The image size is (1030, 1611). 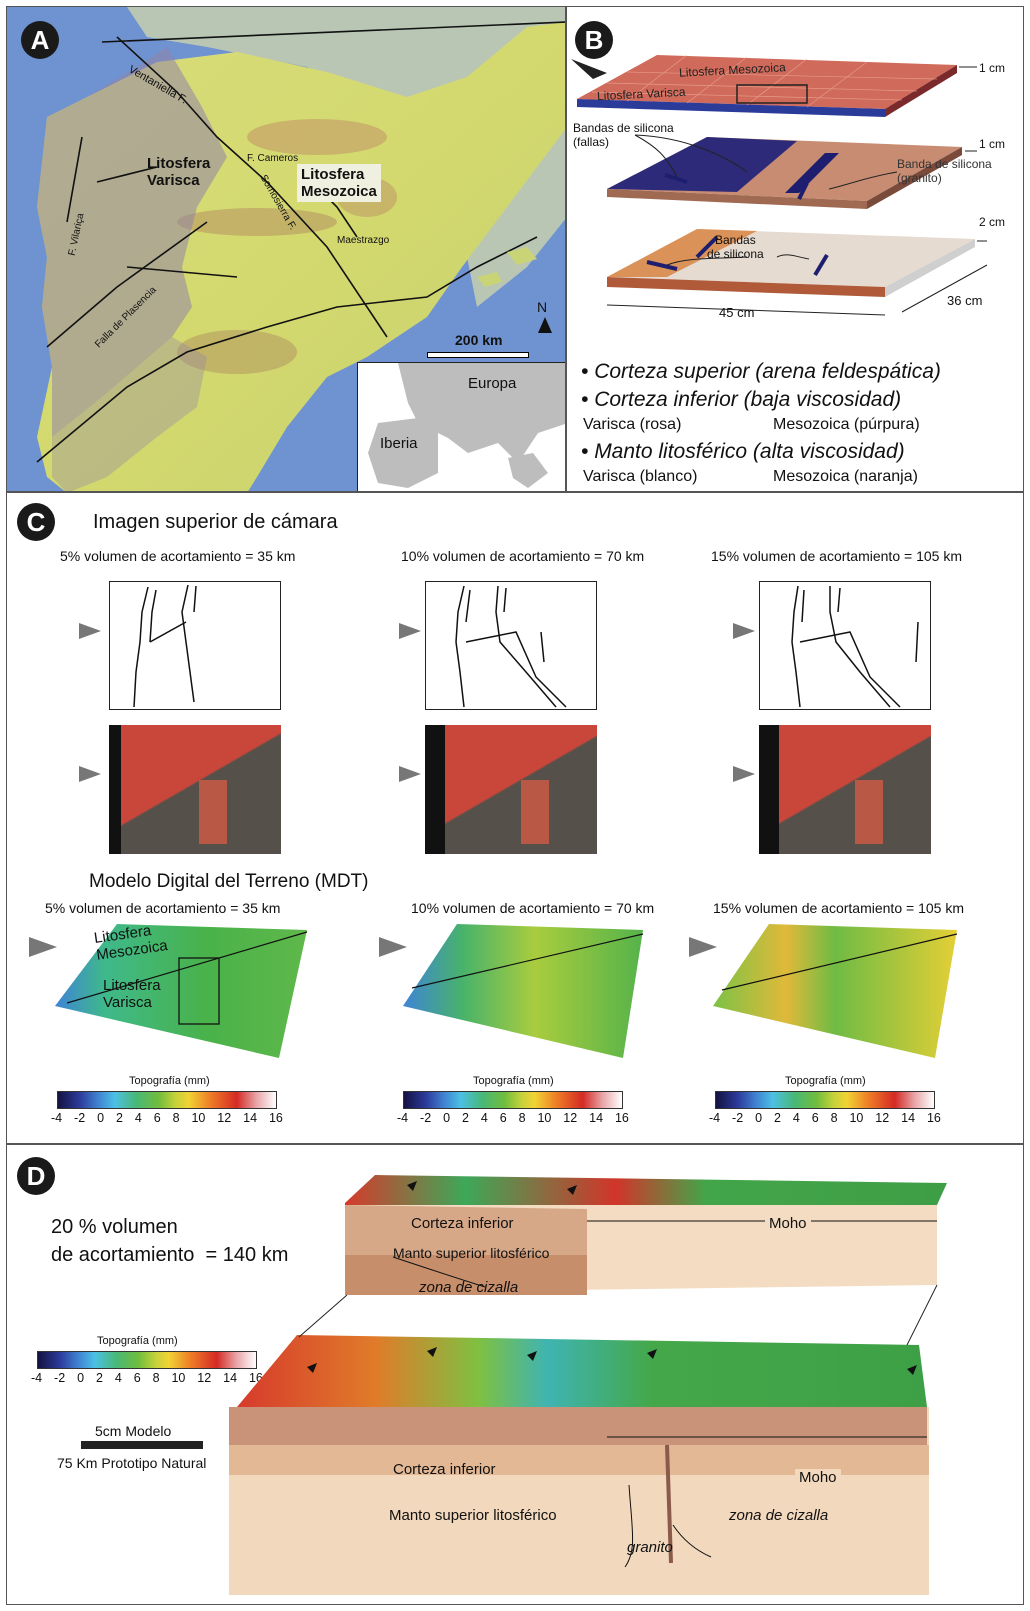 What do you see at coordinates (133, 1431) in the screenshot?
I see `scale-model-label: 5cm Modelo` at bounding box center [133, 1431].